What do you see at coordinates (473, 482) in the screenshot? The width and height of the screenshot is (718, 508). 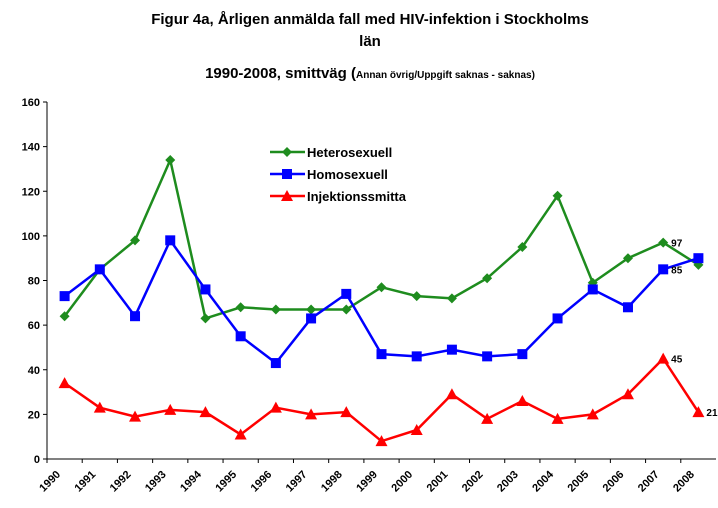 I see `x-tick-label: 2002` at bounding box center [473, 482].